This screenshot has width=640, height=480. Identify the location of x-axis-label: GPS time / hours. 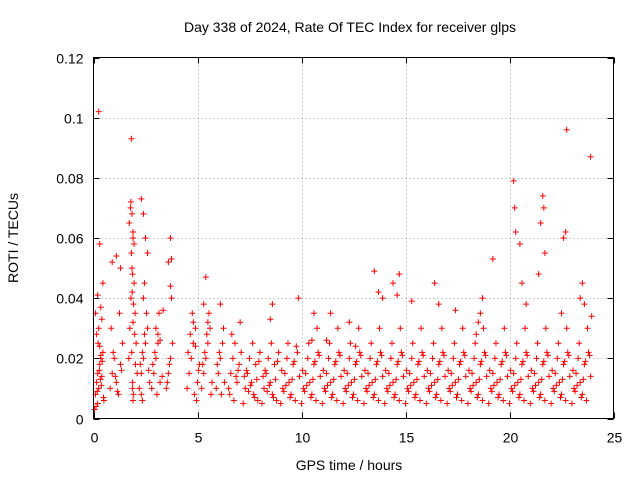
(349, 465).